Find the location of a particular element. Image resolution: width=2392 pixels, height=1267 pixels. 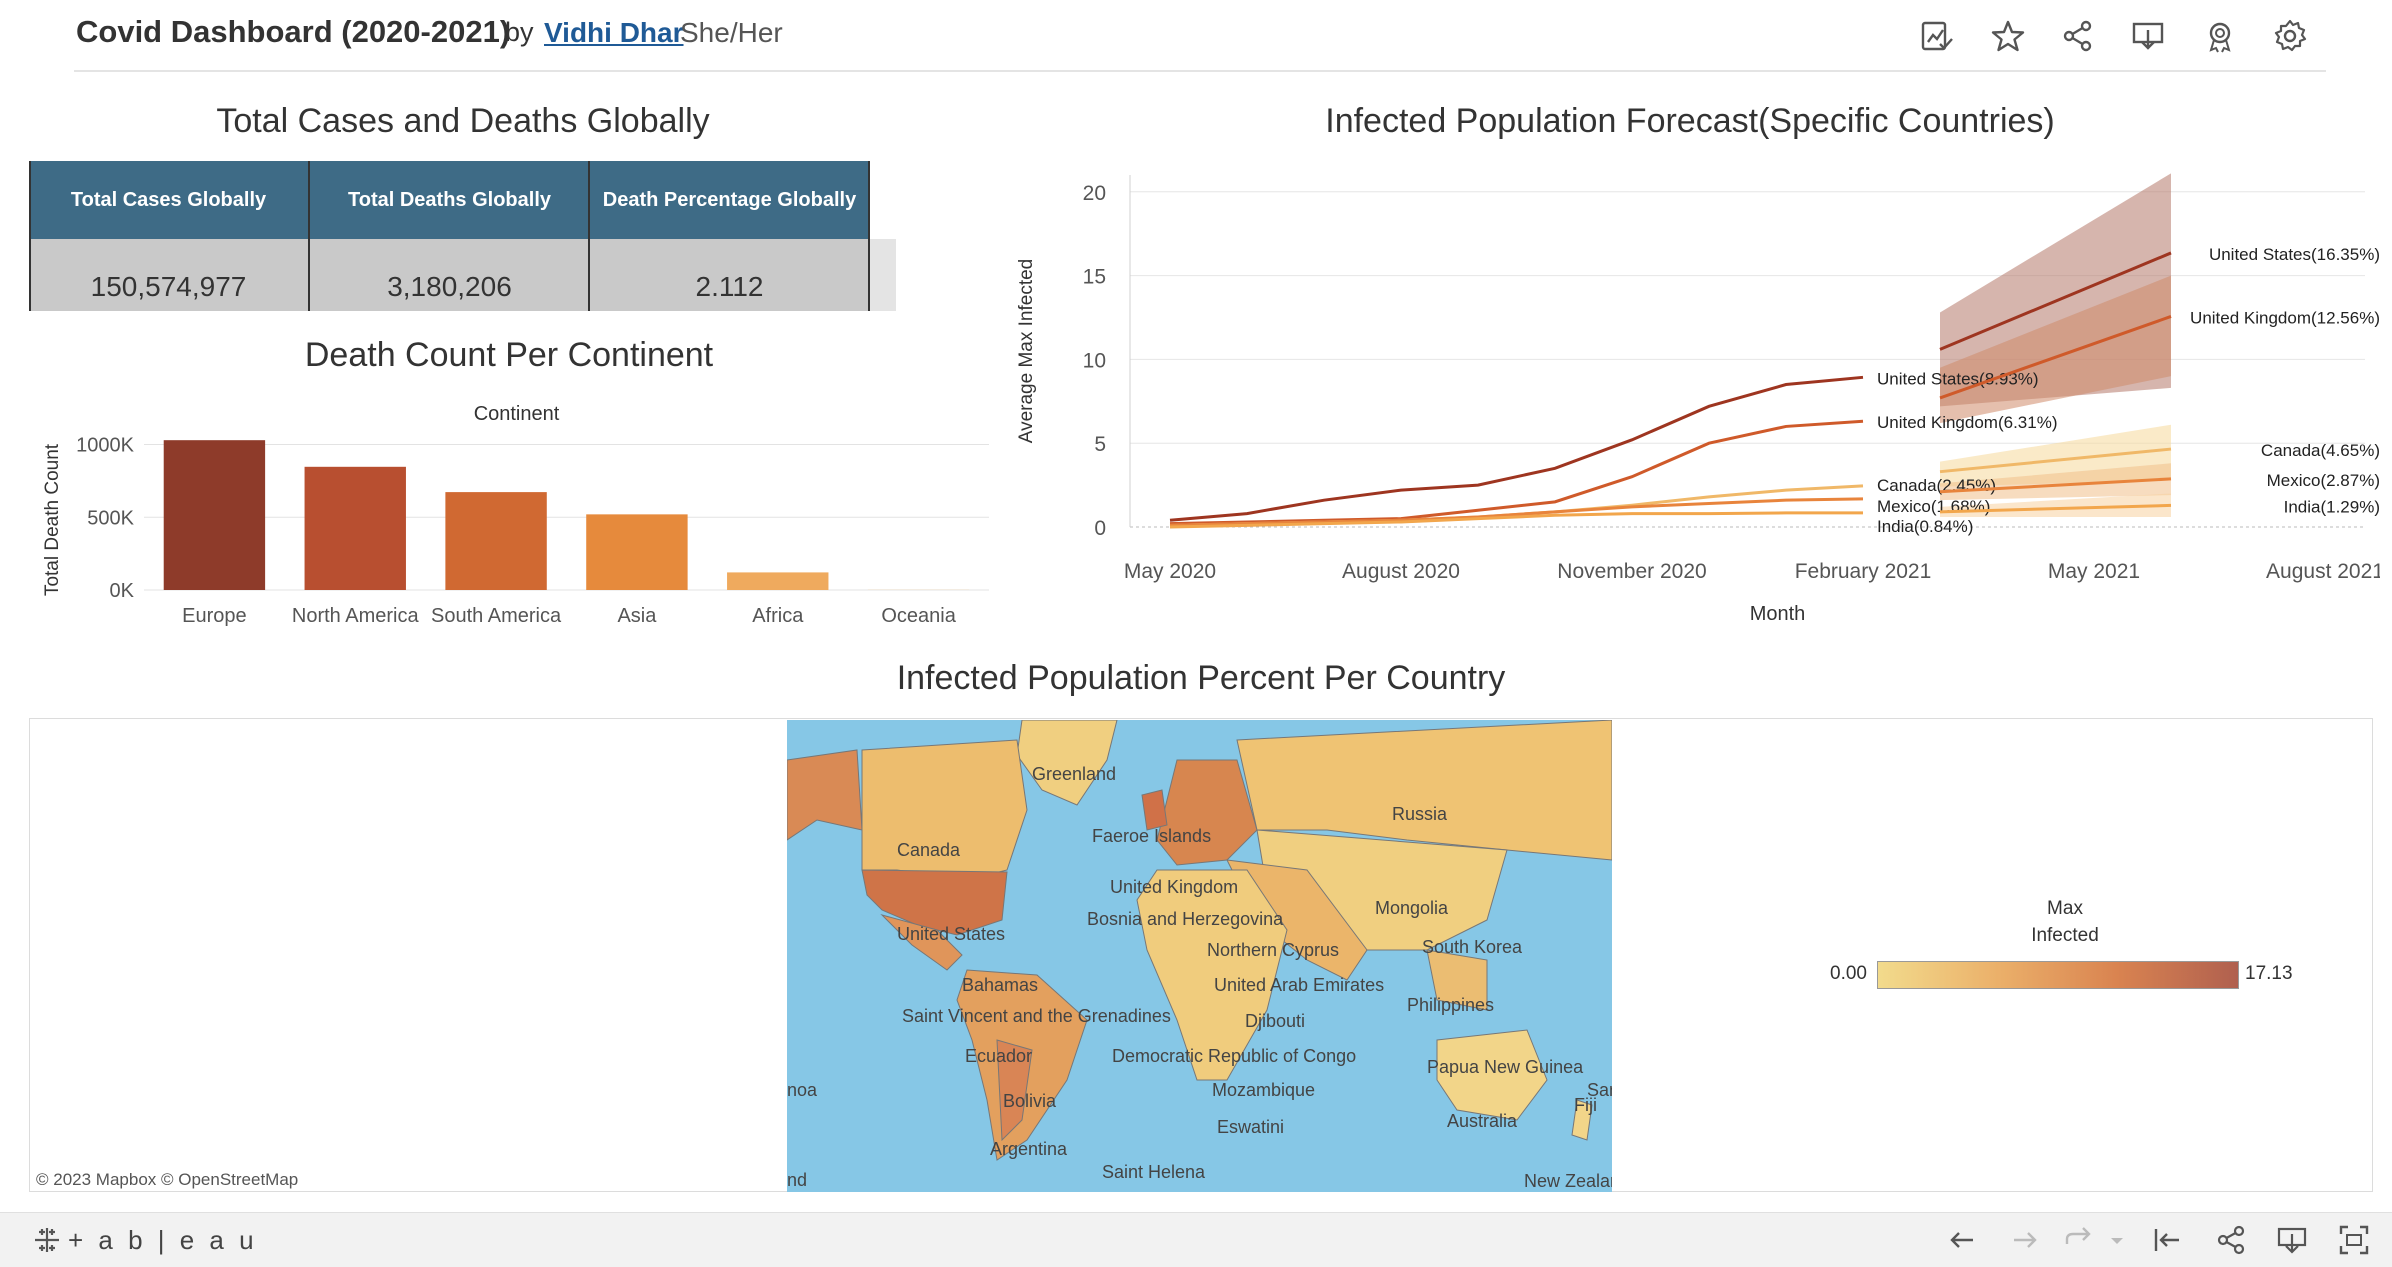

map-country-label: Philippines is located at coordinates (1450, 1005).